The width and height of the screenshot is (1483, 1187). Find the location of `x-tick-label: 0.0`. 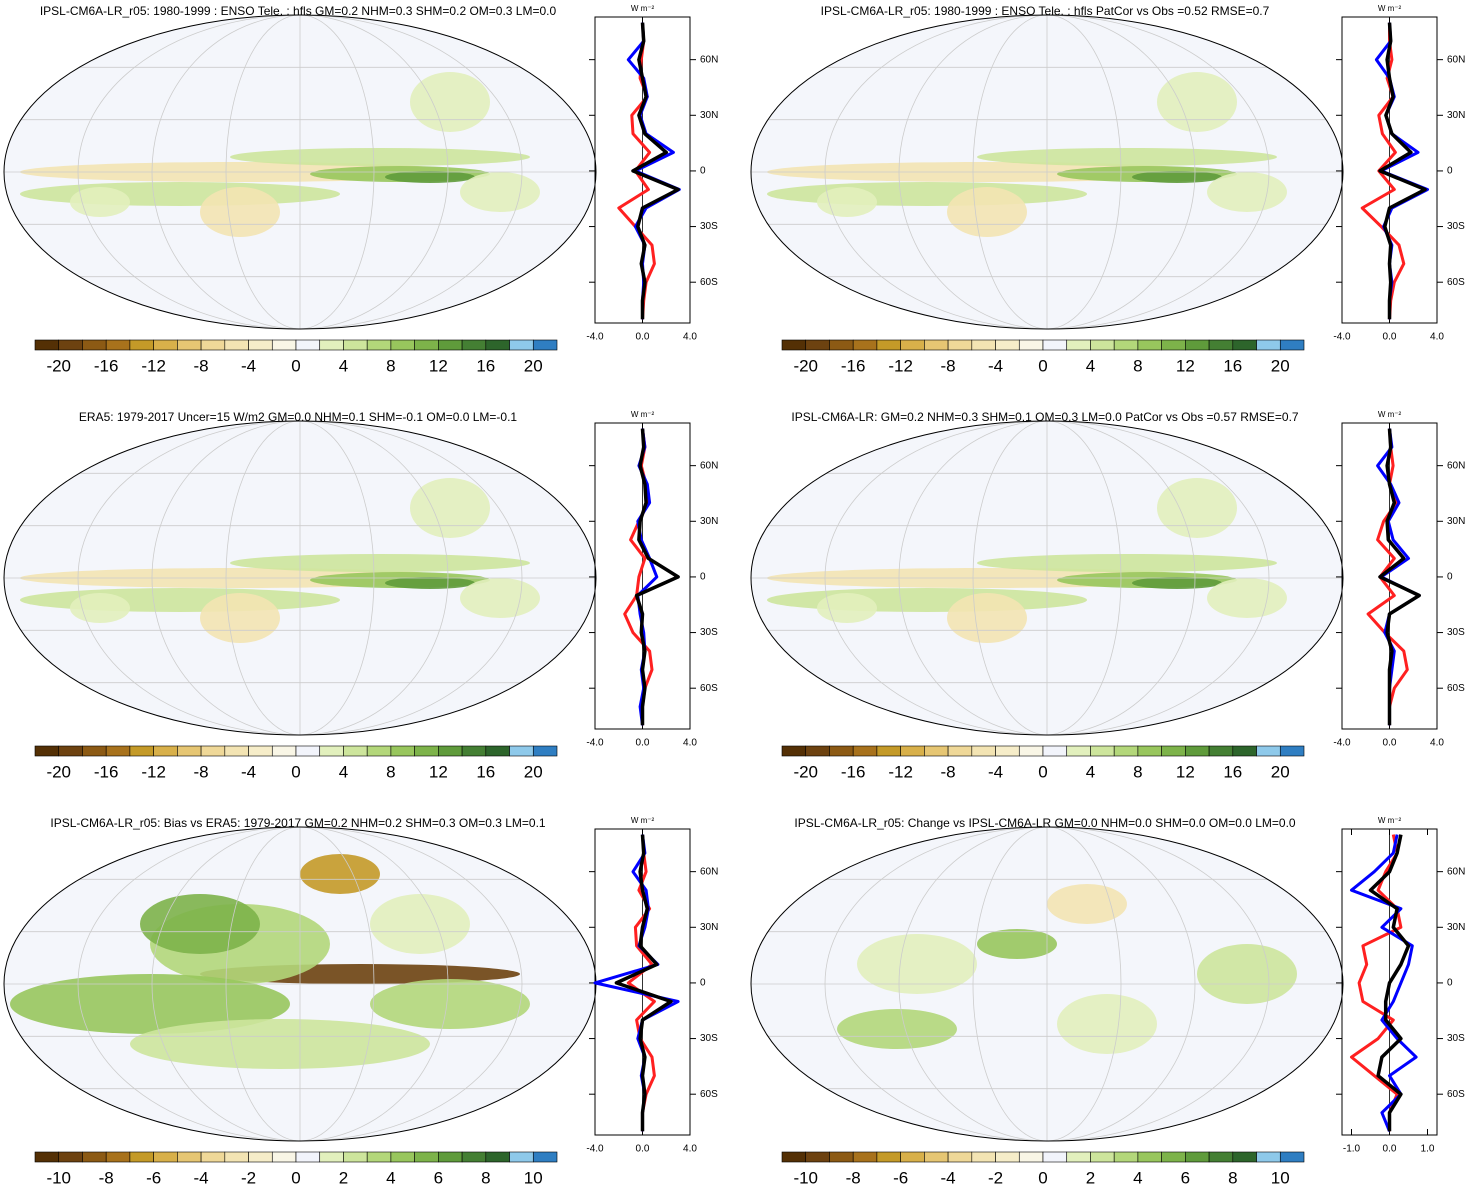

x-tick-label: 0.0 is located at coordinates (1390, 743).